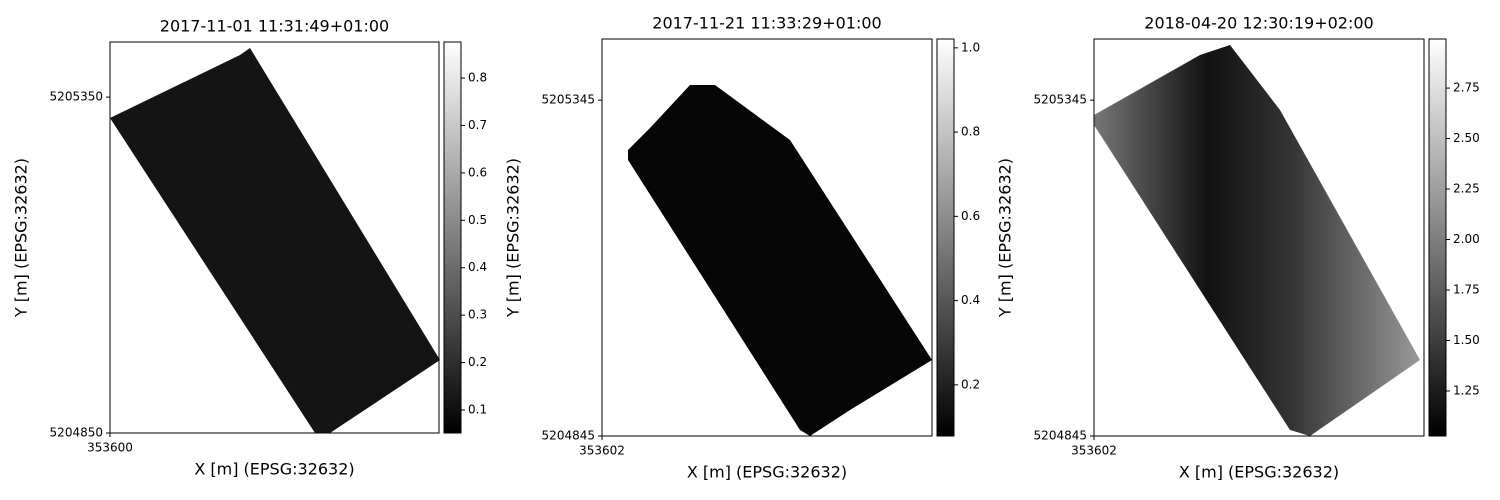  What do you see at coordinates (477, 315) in the screenshot?
I see `colorbar-tick-label: 0.3` at bounding box center [477, 315].